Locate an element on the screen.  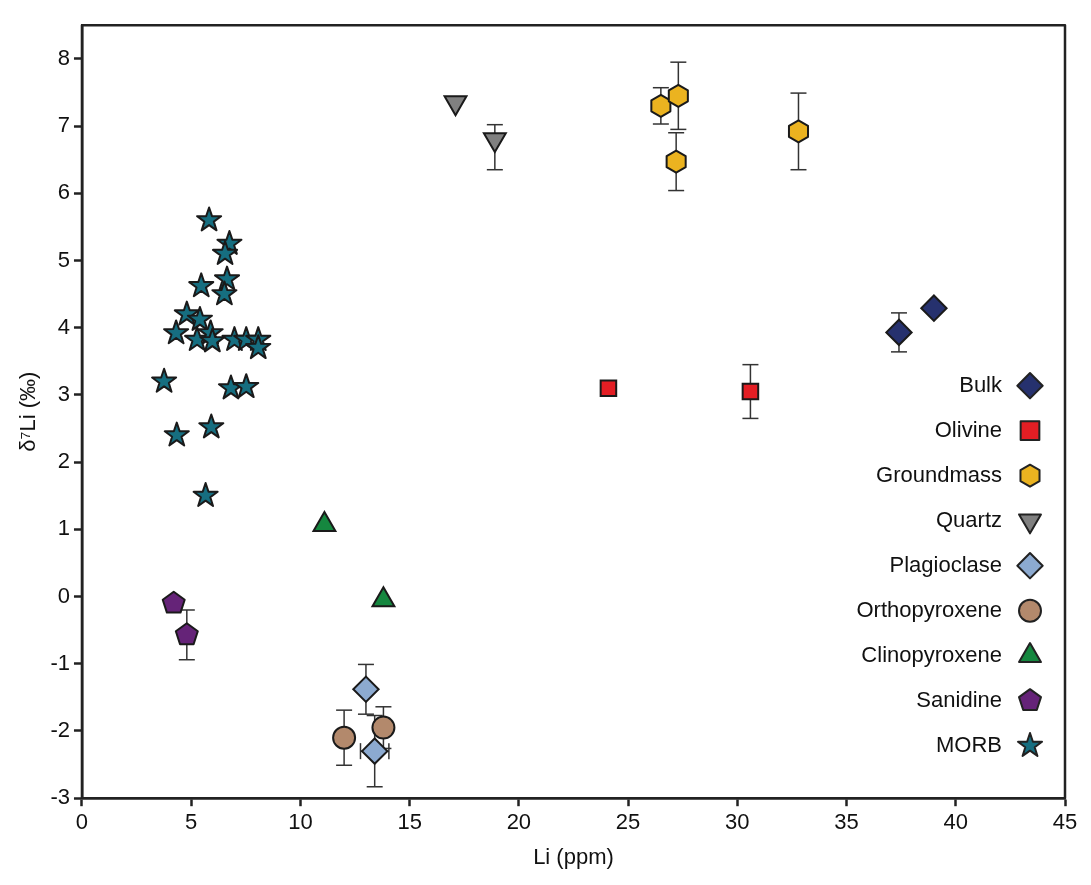
y-axis-title: δ⁷Li (‰) is located at coordinates (28, 411).